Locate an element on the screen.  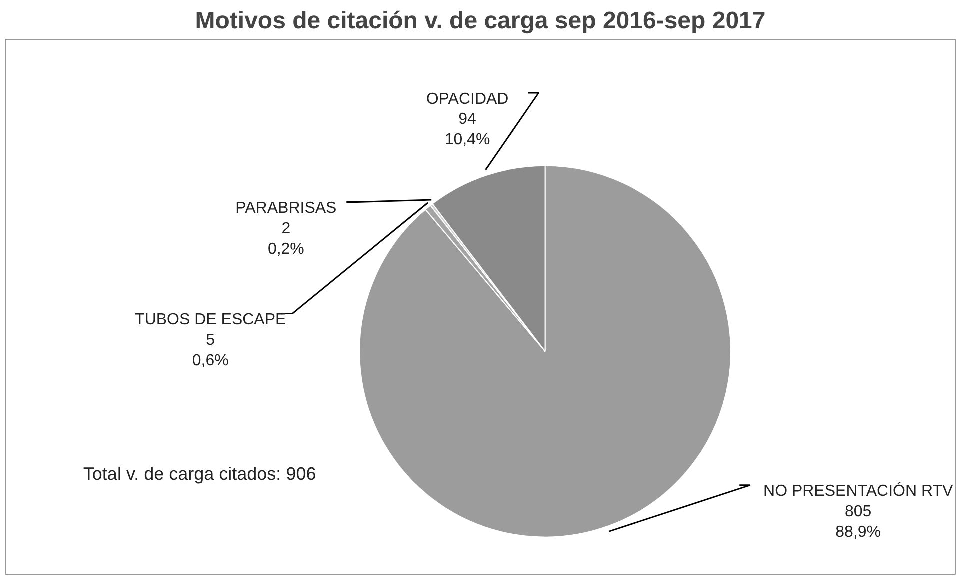
slice-label: OPACIDAD is located at coordinates (467, 99).